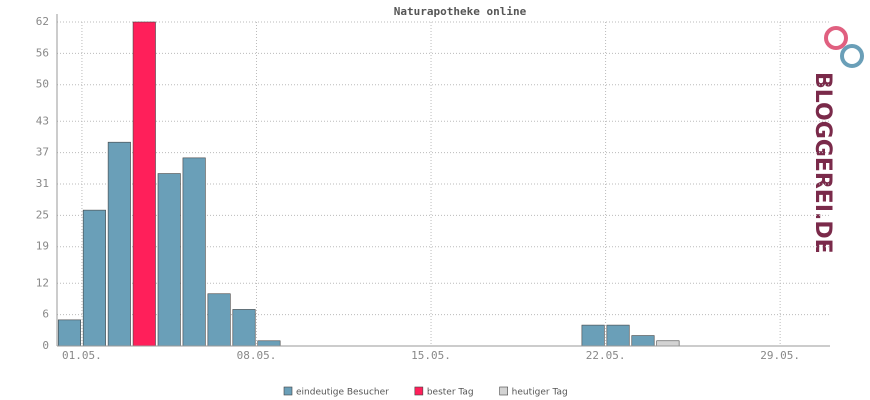 The height and width of the screenshot is (400, 870). What do you see at coordinates (431, 355) in the screenshot?
I see `x-tick-label: 15.05.` at bounding box center [431, 355].